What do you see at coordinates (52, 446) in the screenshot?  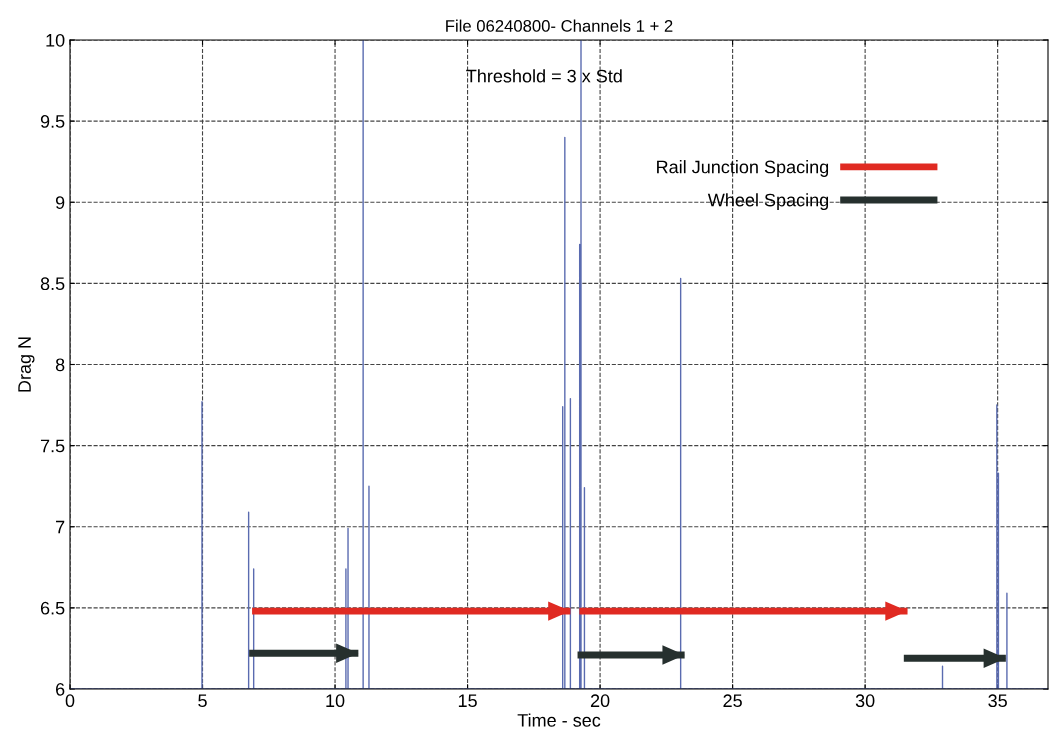 I see `y-tick-label: 7.5` at bounding box center [52, 446].